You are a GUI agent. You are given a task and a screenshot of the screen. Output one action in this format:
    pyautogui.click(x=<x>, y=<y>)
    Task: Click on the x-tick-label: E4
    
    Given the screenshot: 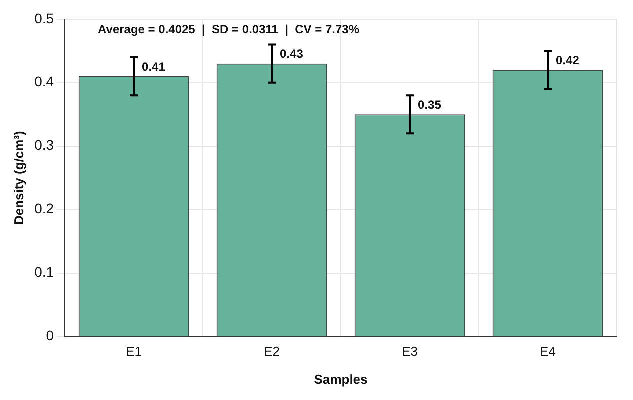 What is the action you would take?
    pyautogui.click(x=548, y=352)
    